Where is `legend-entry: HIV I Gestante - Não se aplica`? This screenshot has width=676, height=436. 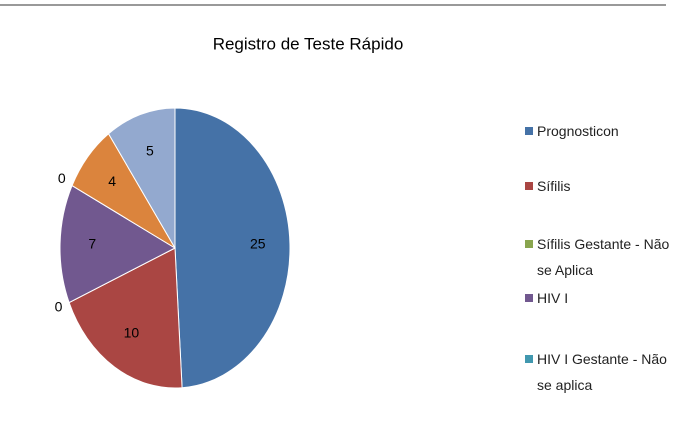 legend-entry: HIV I Gestante - Não se aplica is located at coordinates (599, 372).